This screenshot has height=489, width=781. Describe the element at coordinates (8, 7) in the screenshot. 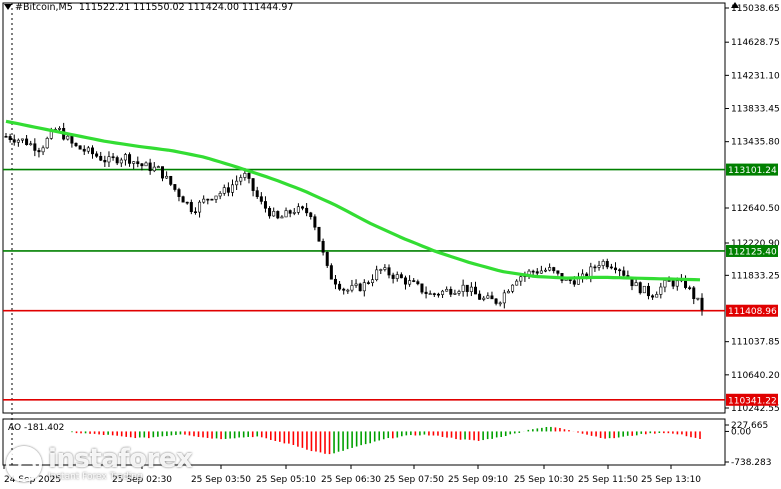

I see `dropdown-arrow-icon` at that location.